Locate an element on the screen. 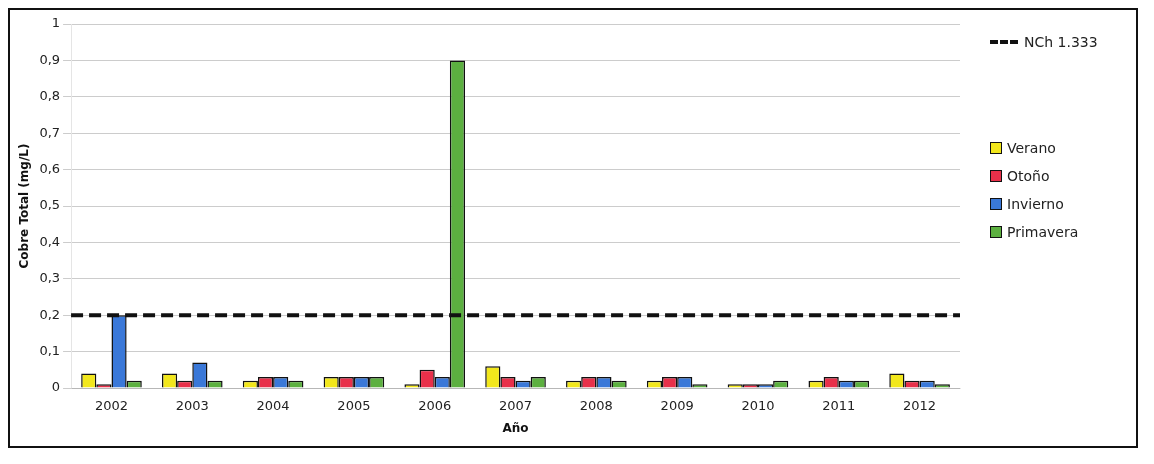 The width and height of the screenshot is (1154, 464). y-tick-label: 0,5 is located at coordinates (50, 205).